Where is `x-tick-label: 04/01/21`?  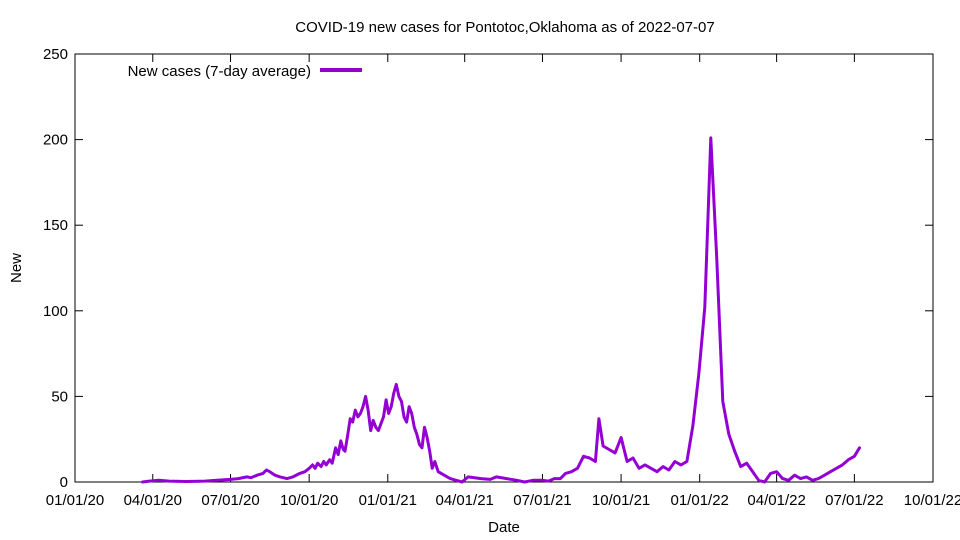
x-tick-label: 04/01/21 is located at coordinates (464, 500).